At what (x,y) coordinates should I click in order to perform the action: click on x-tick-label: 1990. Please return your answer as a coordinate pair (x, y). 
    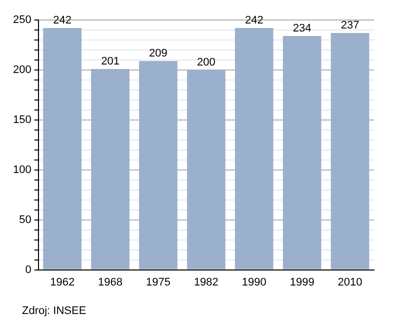
    Looking at the image, I should click on (254, 282).